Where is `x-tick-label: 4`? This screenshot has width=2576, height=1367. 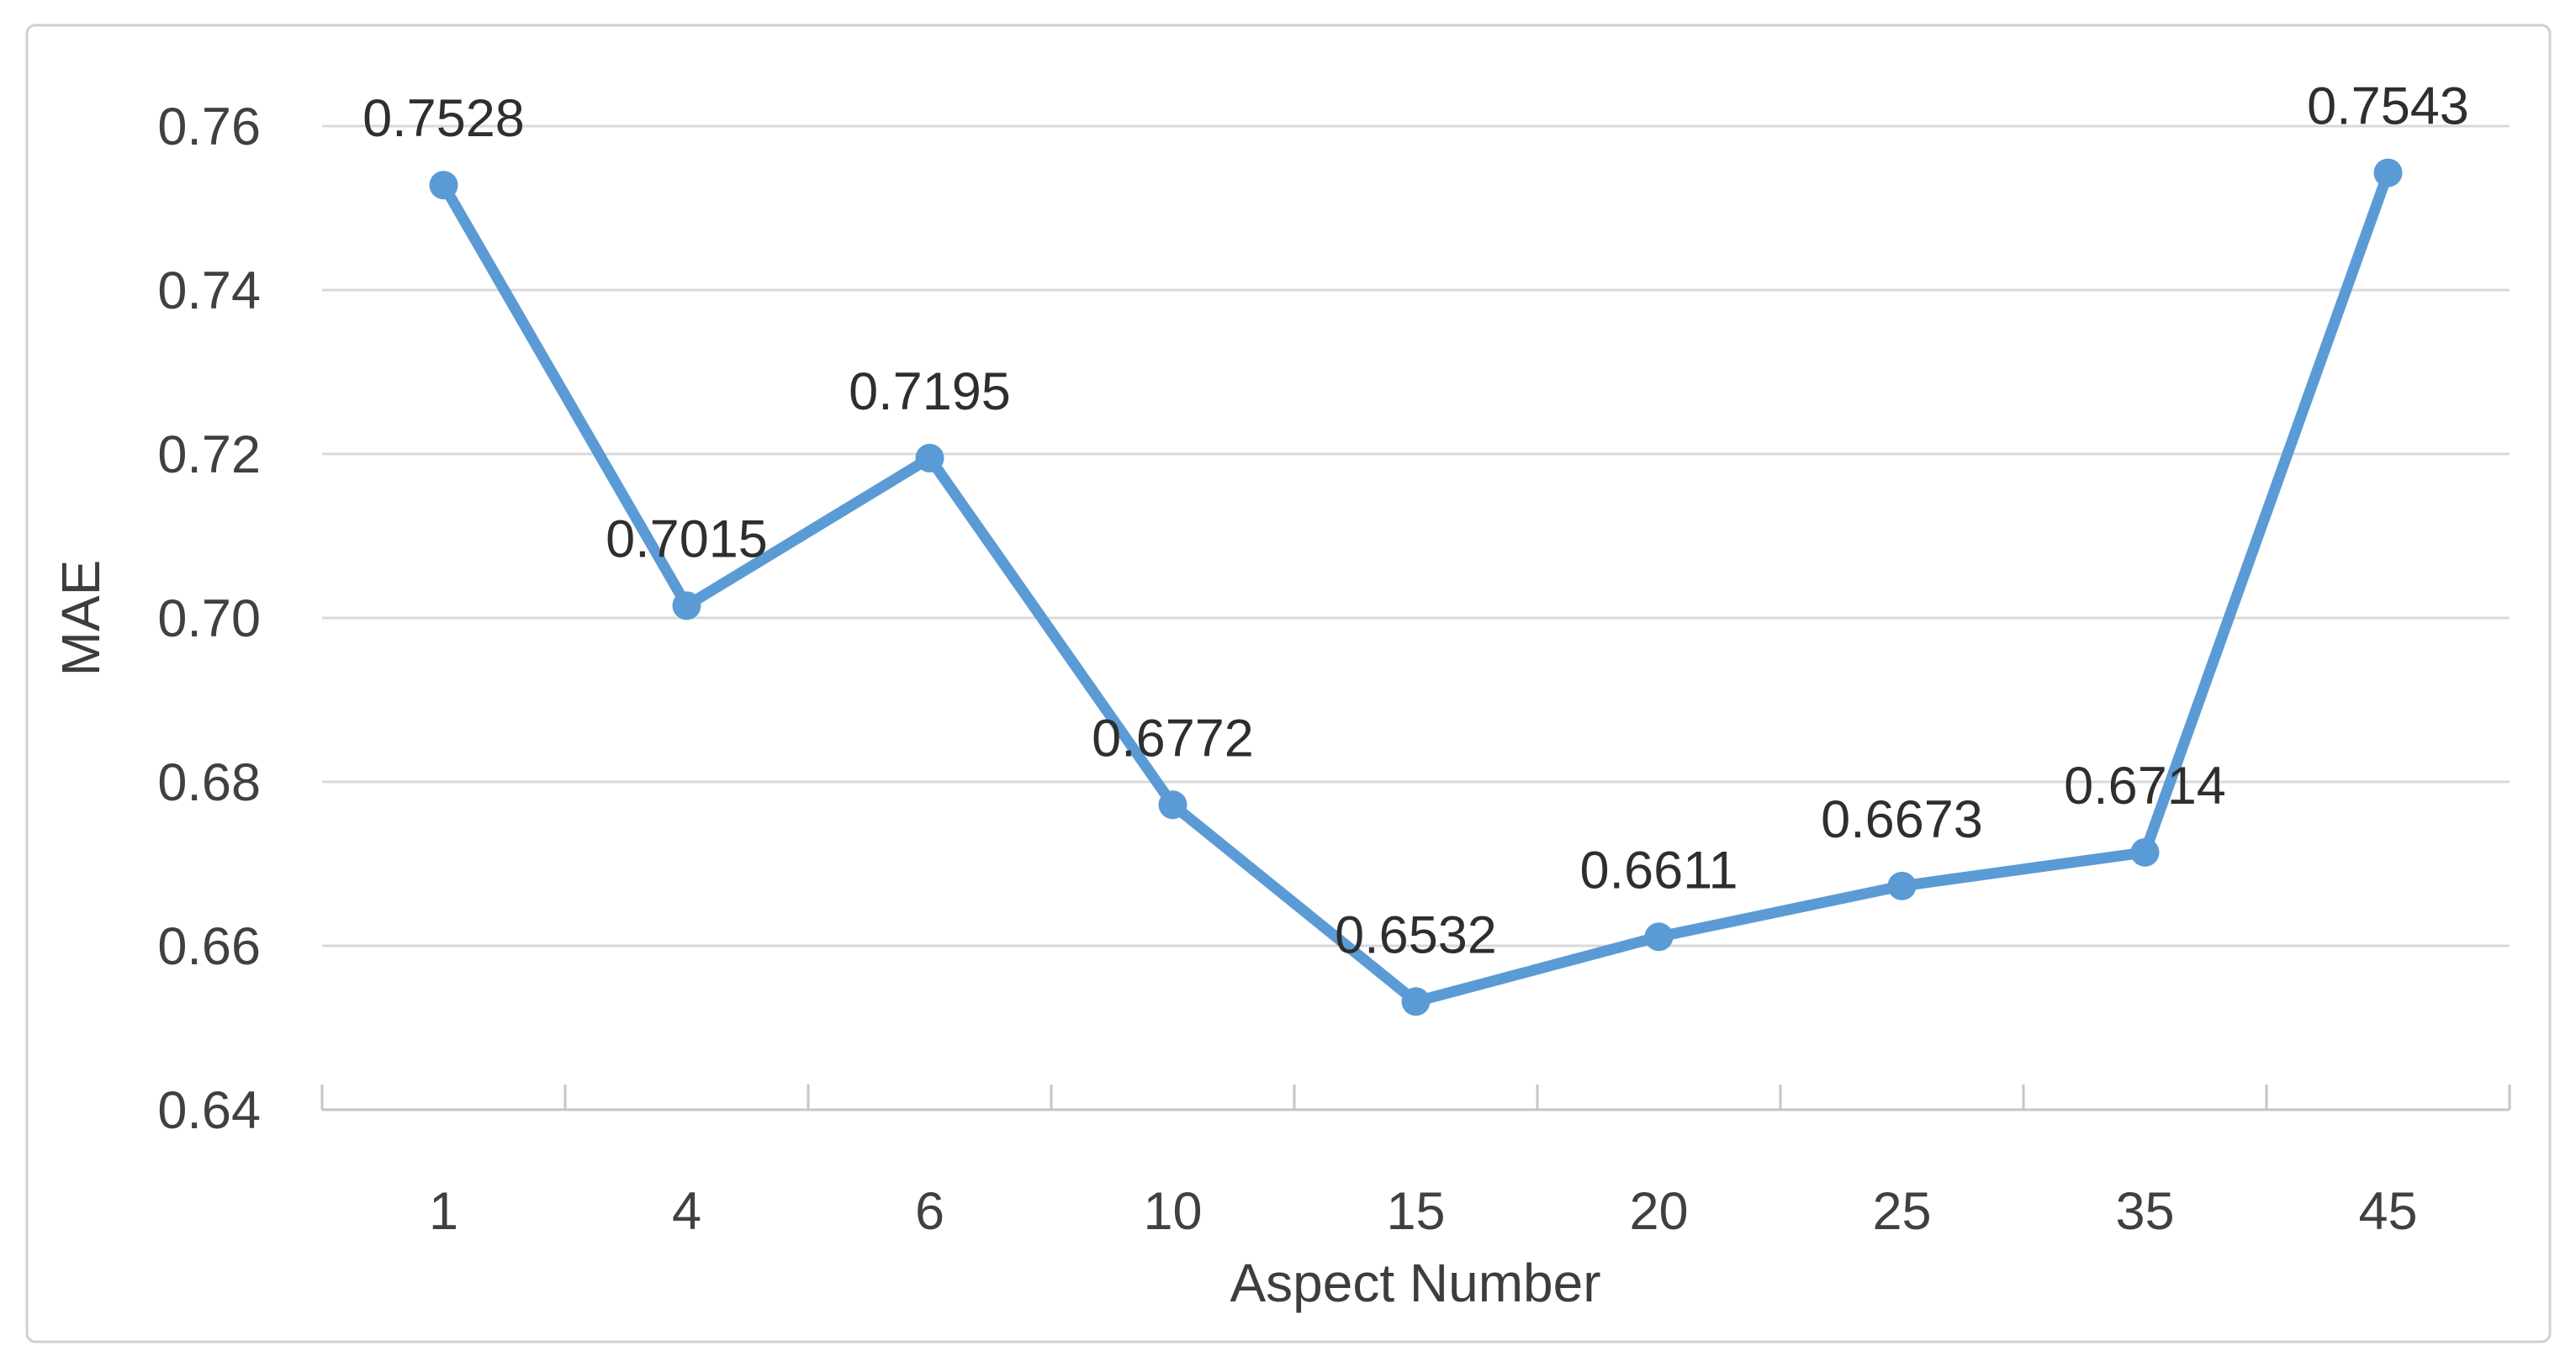
x-tick-label: 4 is located at coordinates (686, 1212).